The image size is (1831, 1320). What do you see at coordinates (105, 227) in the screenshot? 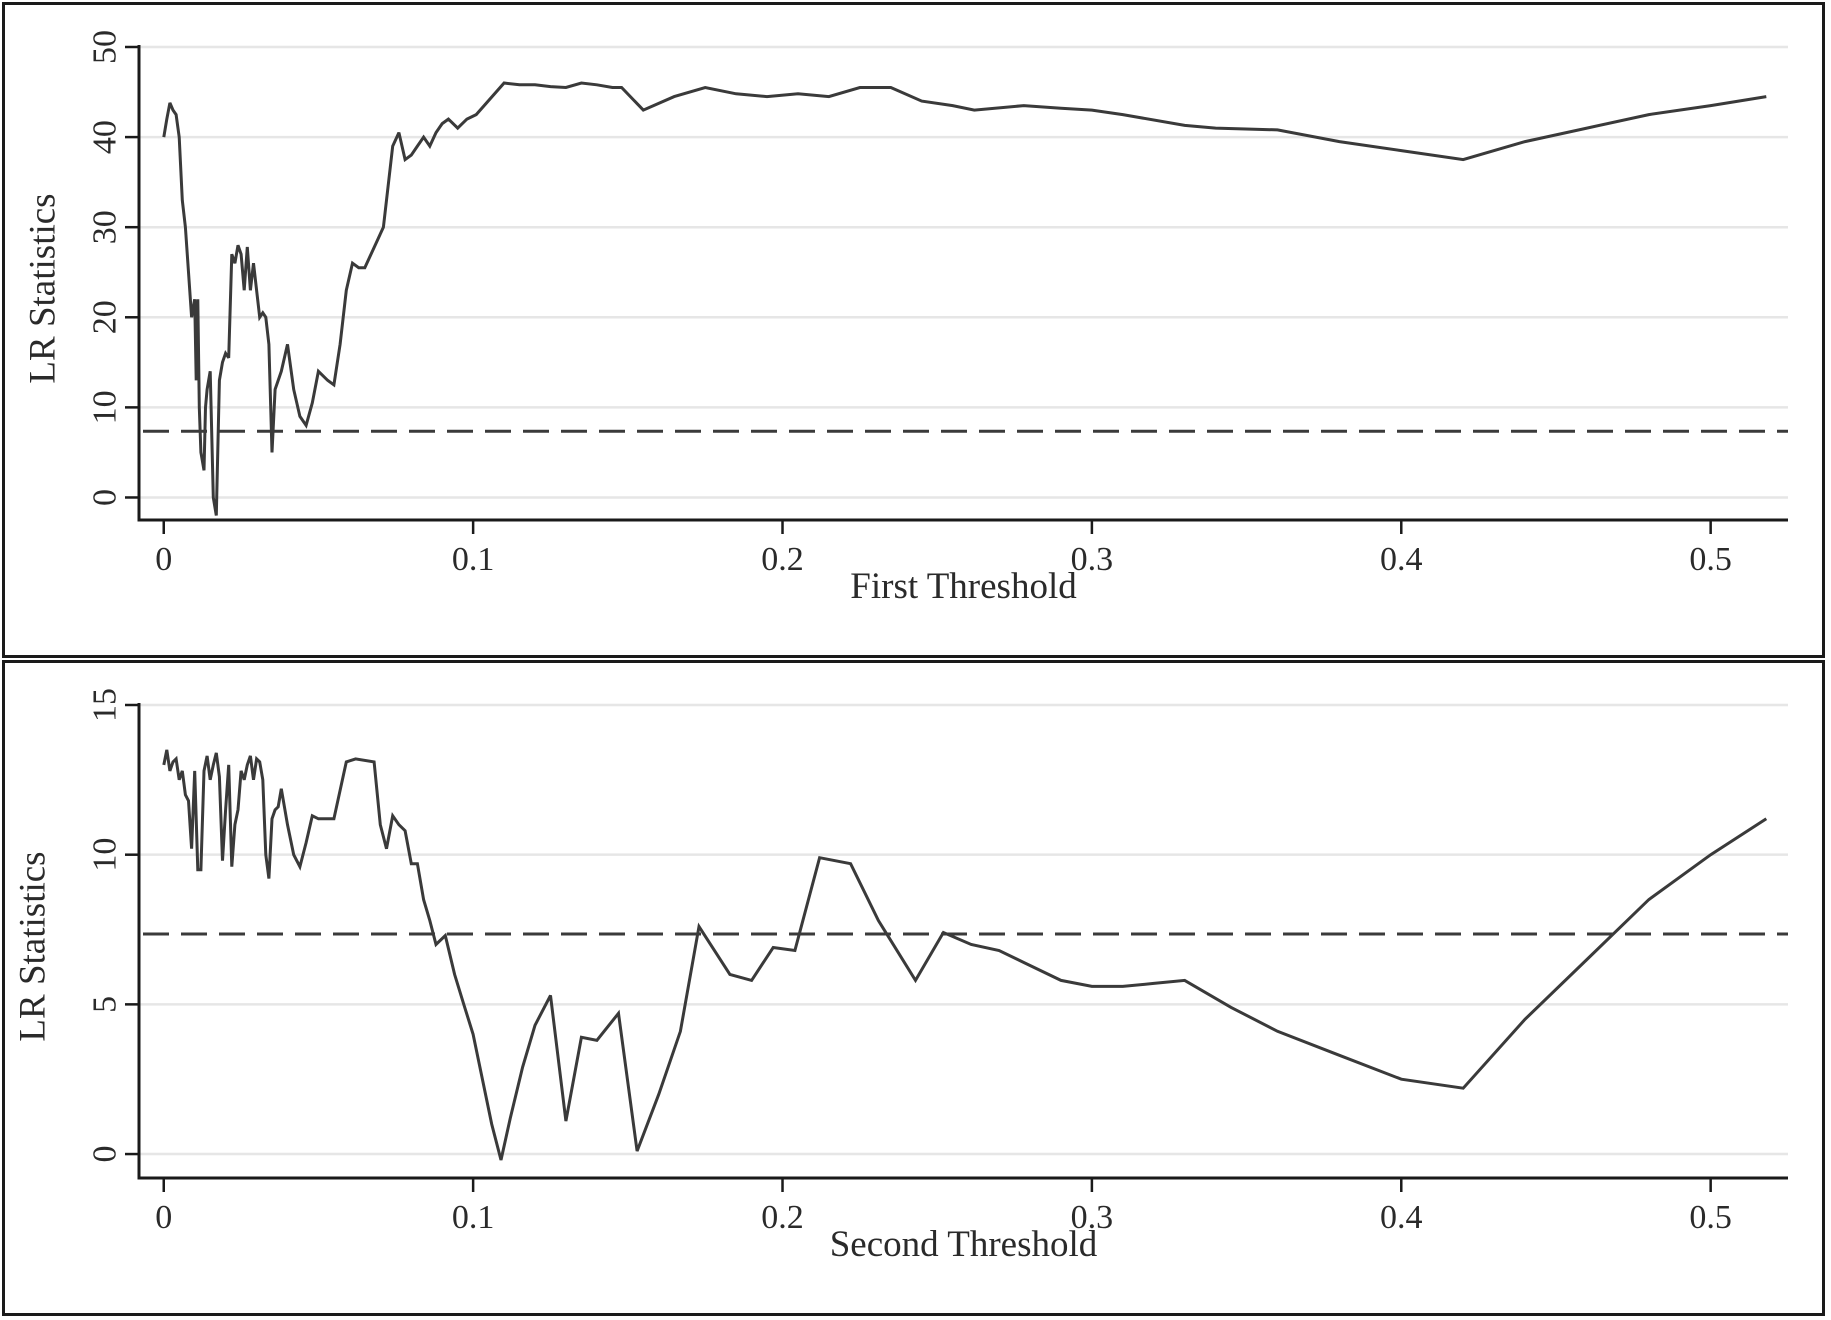
I see `y-tick-label: 30` at bounding box center [105, 227].